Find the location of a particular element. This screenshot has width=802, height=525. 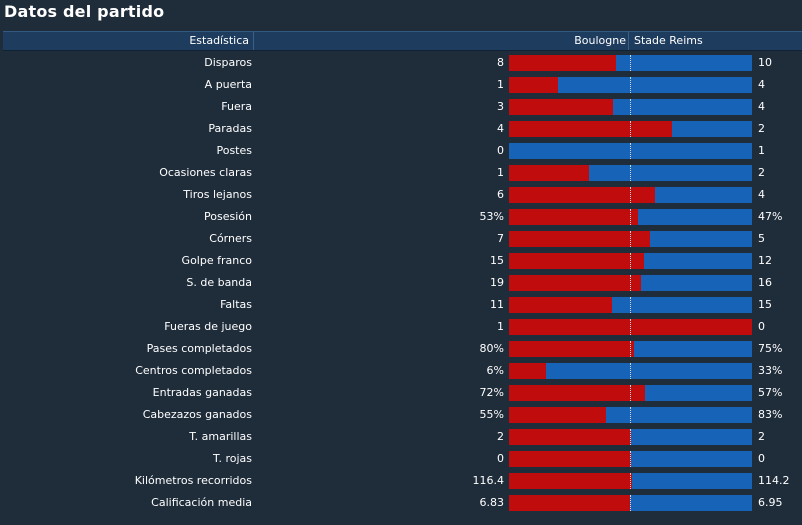

stat-label: Posesión is located at coordinates (228, 216).